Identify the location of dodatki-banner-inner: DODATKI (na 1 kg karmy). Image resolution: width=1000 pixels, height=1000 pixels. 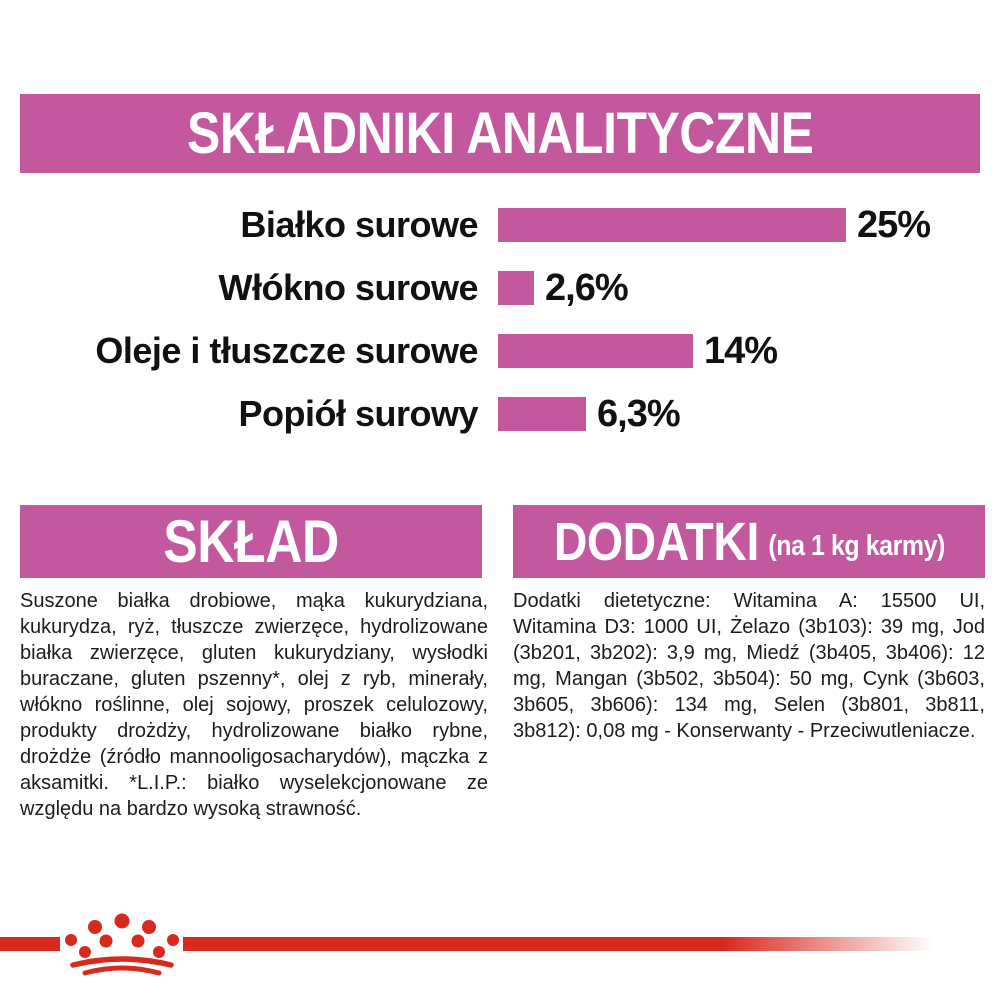
(749, 542).